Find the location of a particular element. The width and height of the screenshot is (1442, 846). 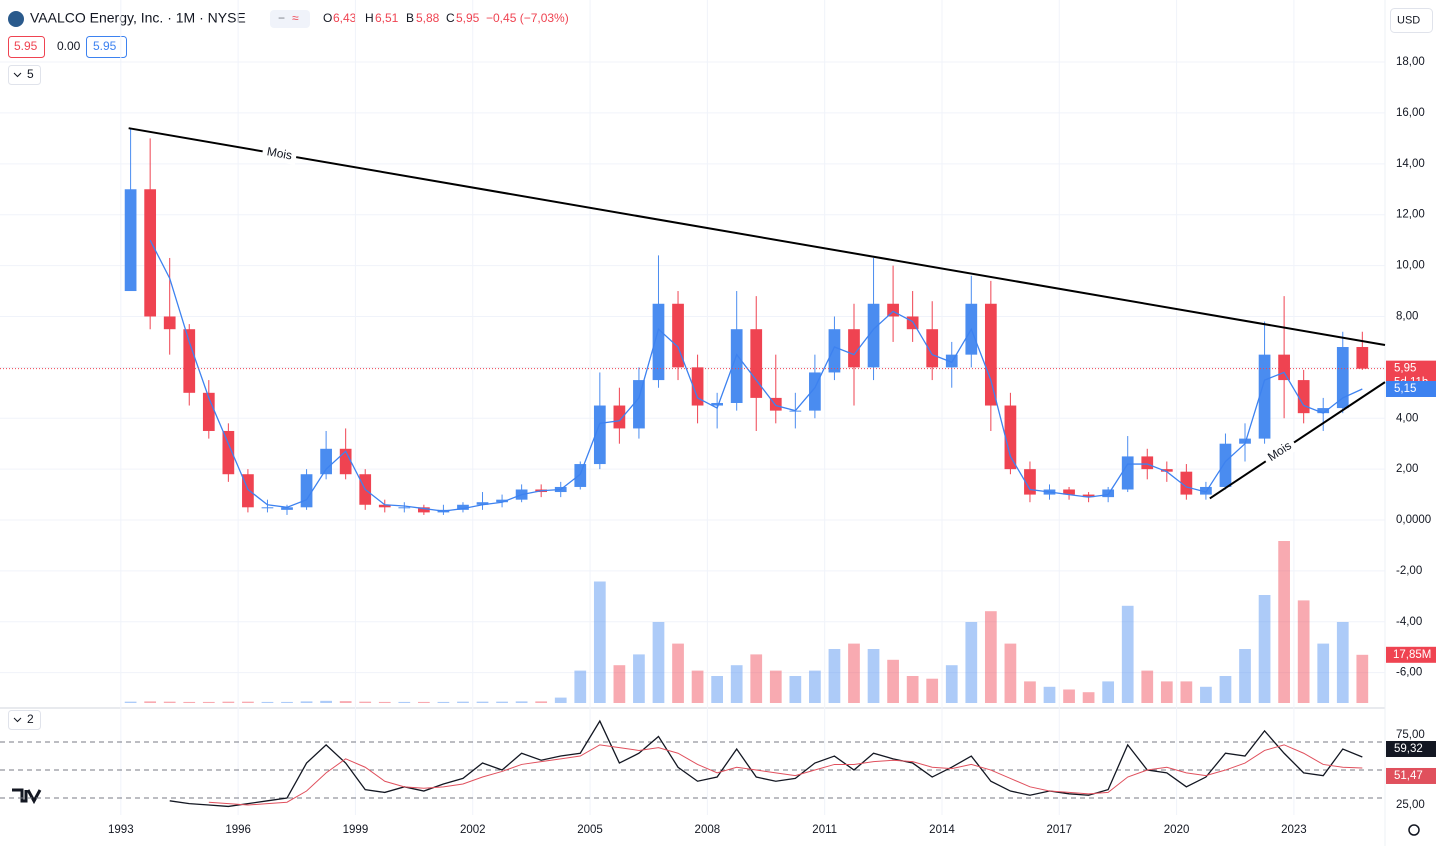

x-tick-label: 1993 is located at coordinates (121, 830).